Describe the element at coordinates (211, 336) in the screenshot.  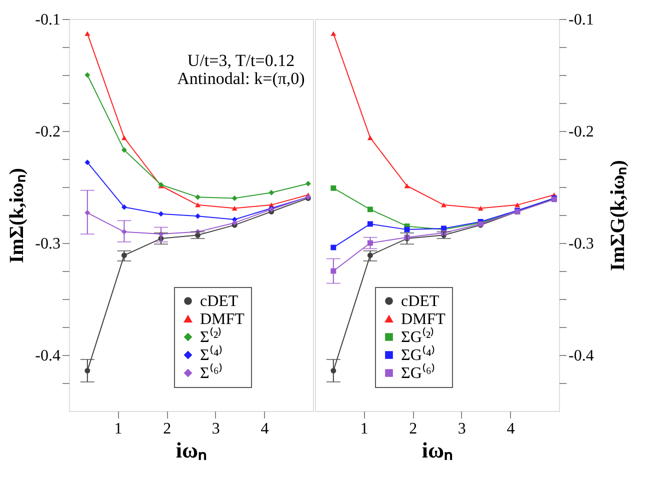
I see `legend-label: Σ⁽²⁾` at that location.